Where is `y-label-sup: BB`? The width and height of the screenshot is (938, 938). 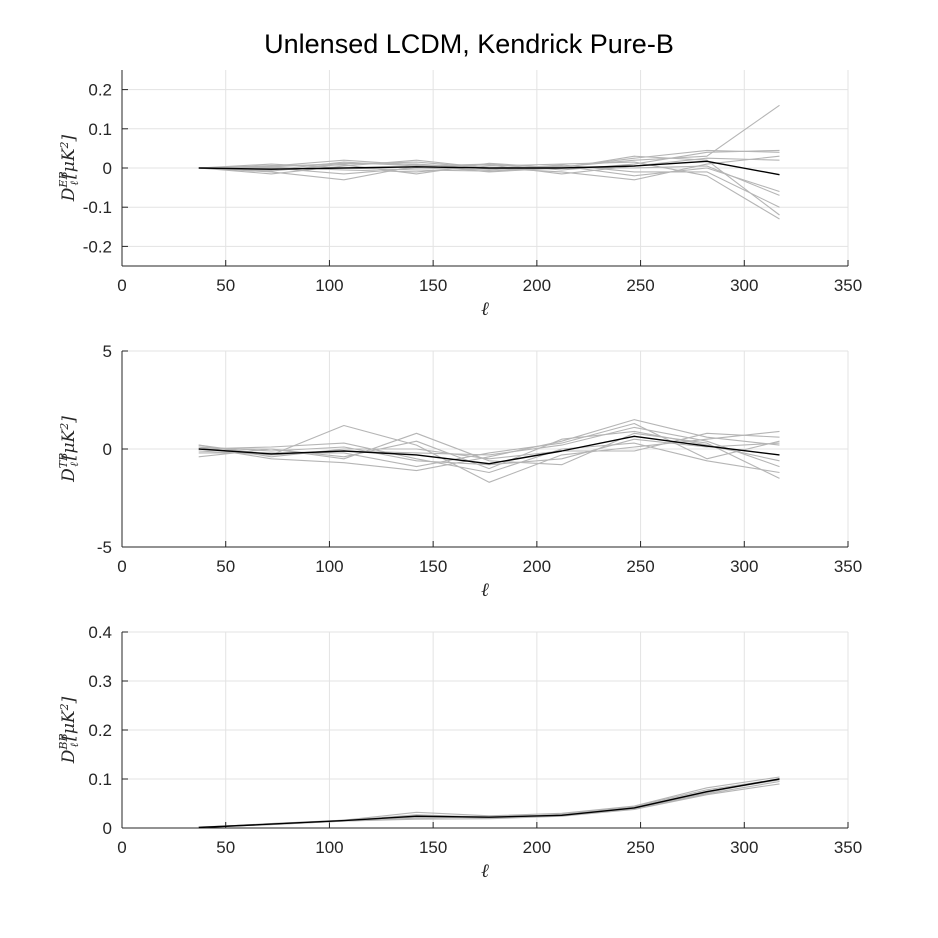
y-label-sup: BB is located at coordinates (63, 741).